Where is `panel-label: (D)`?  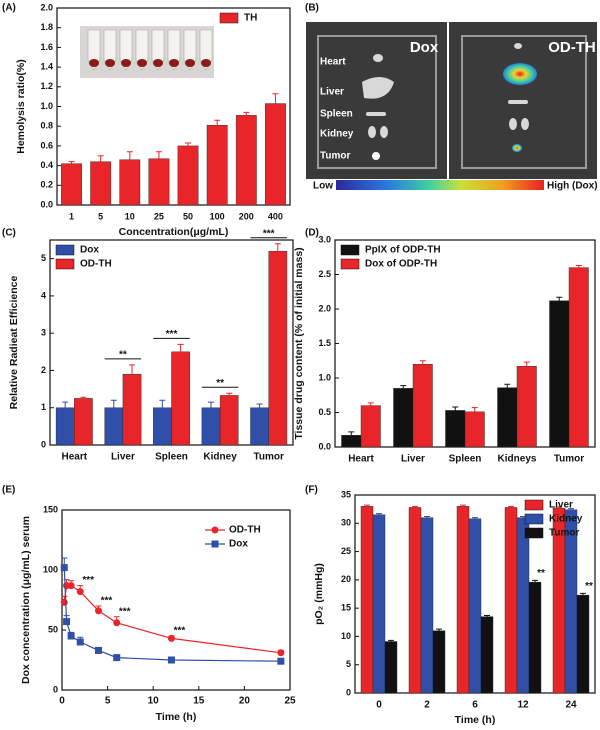
panel-label: (D) is located at coordinates (312, 233).